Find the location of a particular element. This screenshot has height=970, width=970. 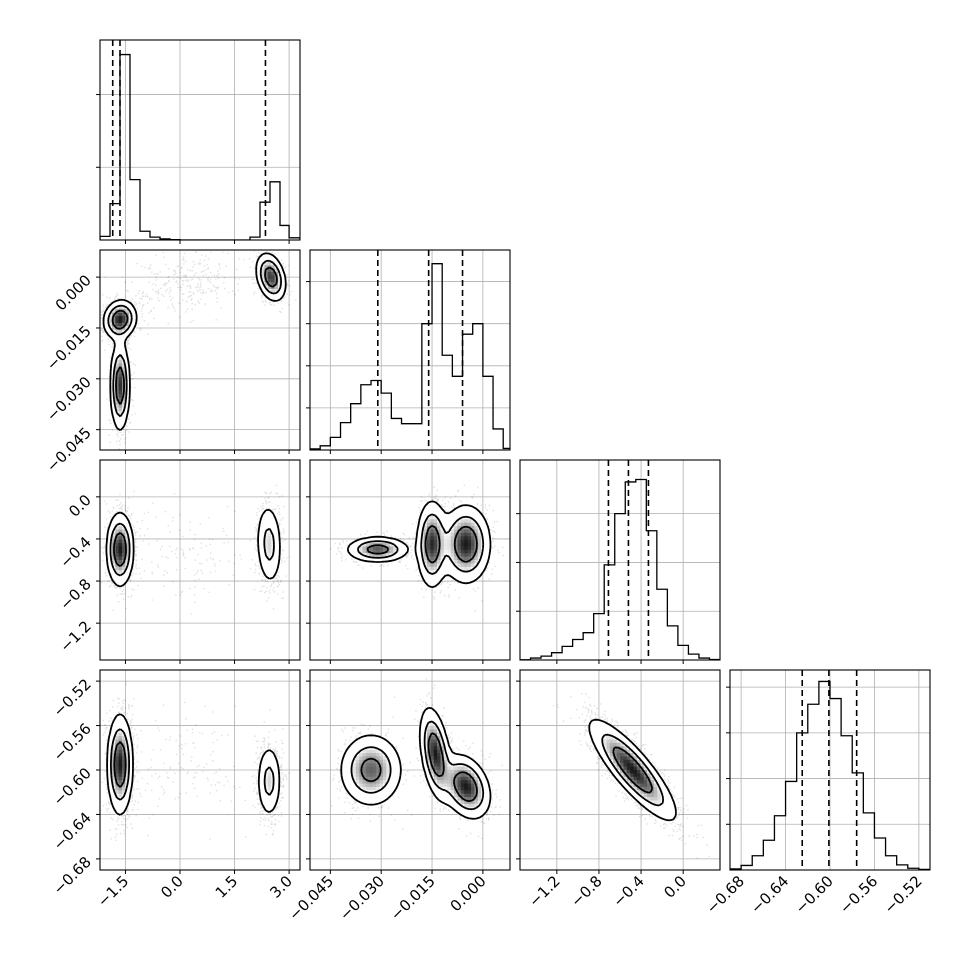

y-tick-label: 0.000 is located at coordinates (73, 292).